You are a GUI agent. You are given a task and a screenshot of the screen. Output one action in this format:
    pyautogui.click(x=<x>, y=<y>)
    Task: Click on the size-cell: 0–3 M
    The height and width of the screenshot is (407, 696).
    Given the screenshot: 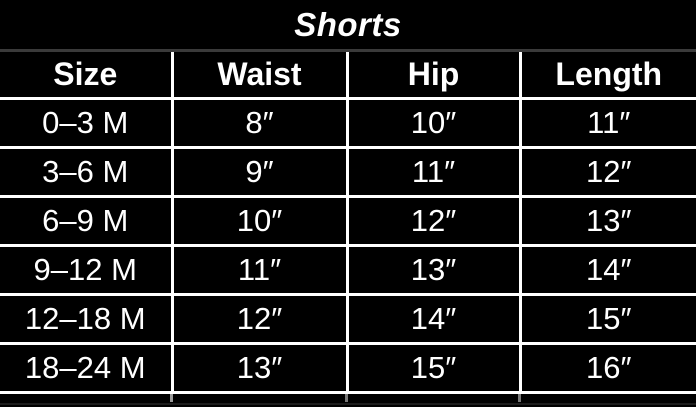 What is the action you would take?
    pyautogui.click(x=87, y=123)
    